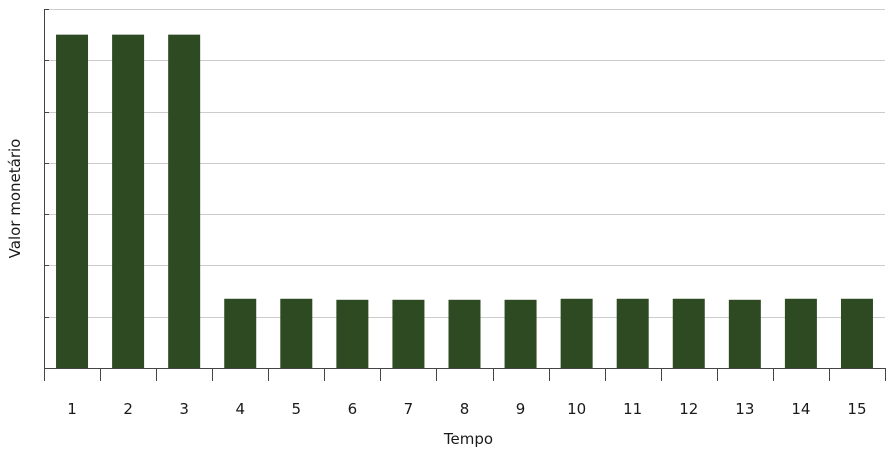  I want to click on y-ticks, so click(46, 163).